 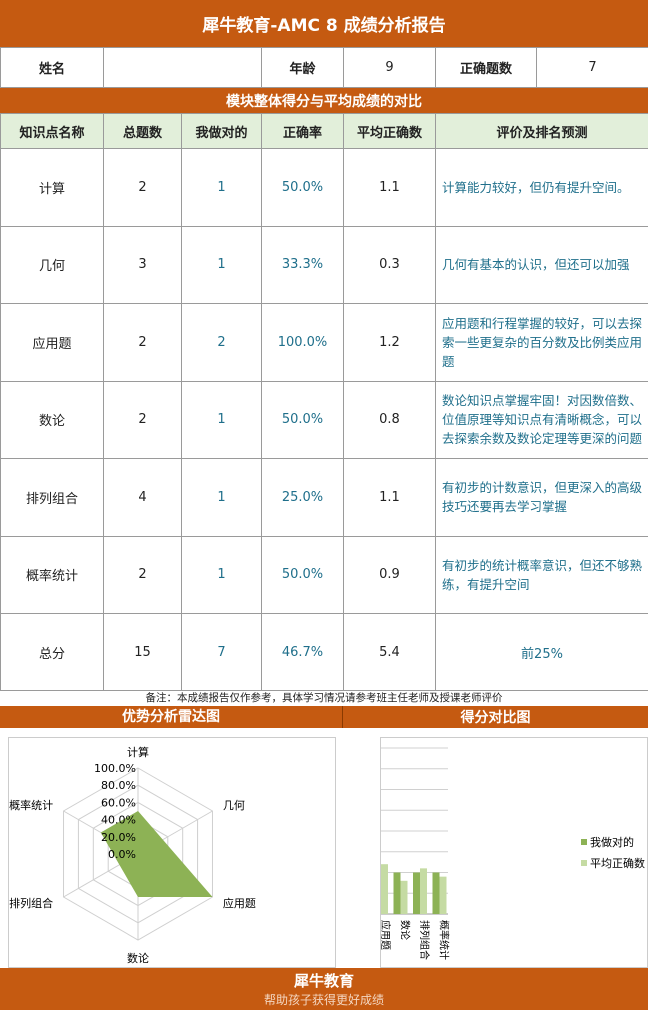 I want to click on header-topic: 知识点名称, so click(x=52, y=131).